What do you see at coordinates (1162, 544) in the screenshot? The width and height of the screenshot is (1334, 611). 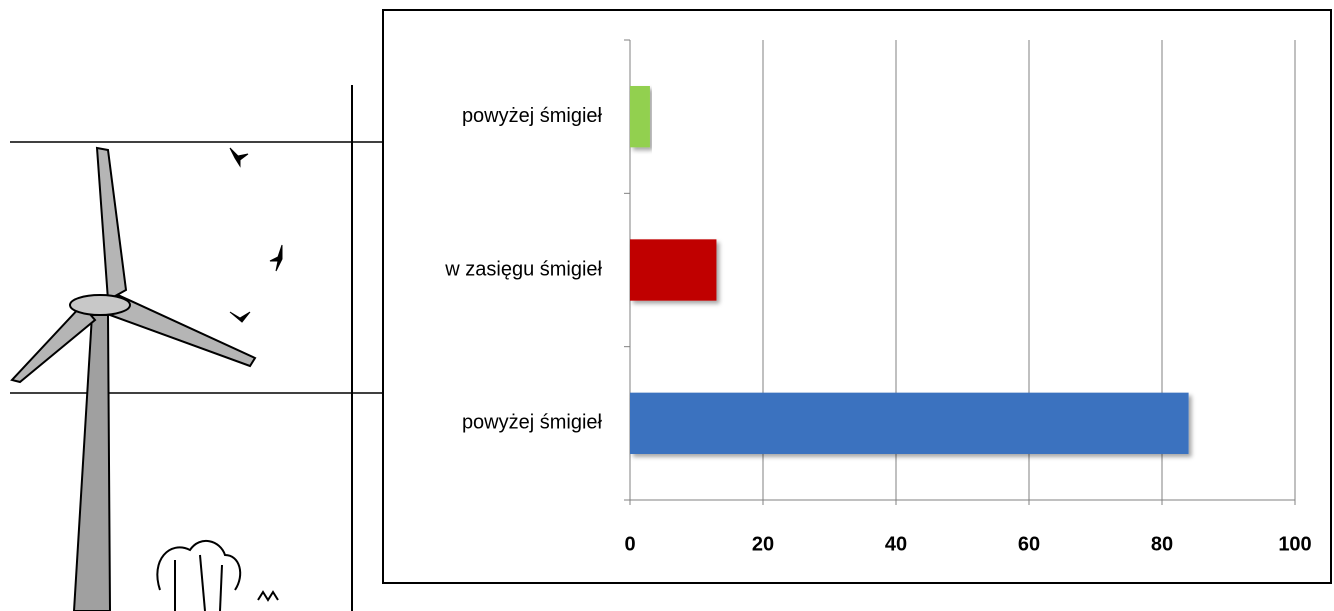 I see `x-tick-label: 80` at bounding box center [1162, 544].